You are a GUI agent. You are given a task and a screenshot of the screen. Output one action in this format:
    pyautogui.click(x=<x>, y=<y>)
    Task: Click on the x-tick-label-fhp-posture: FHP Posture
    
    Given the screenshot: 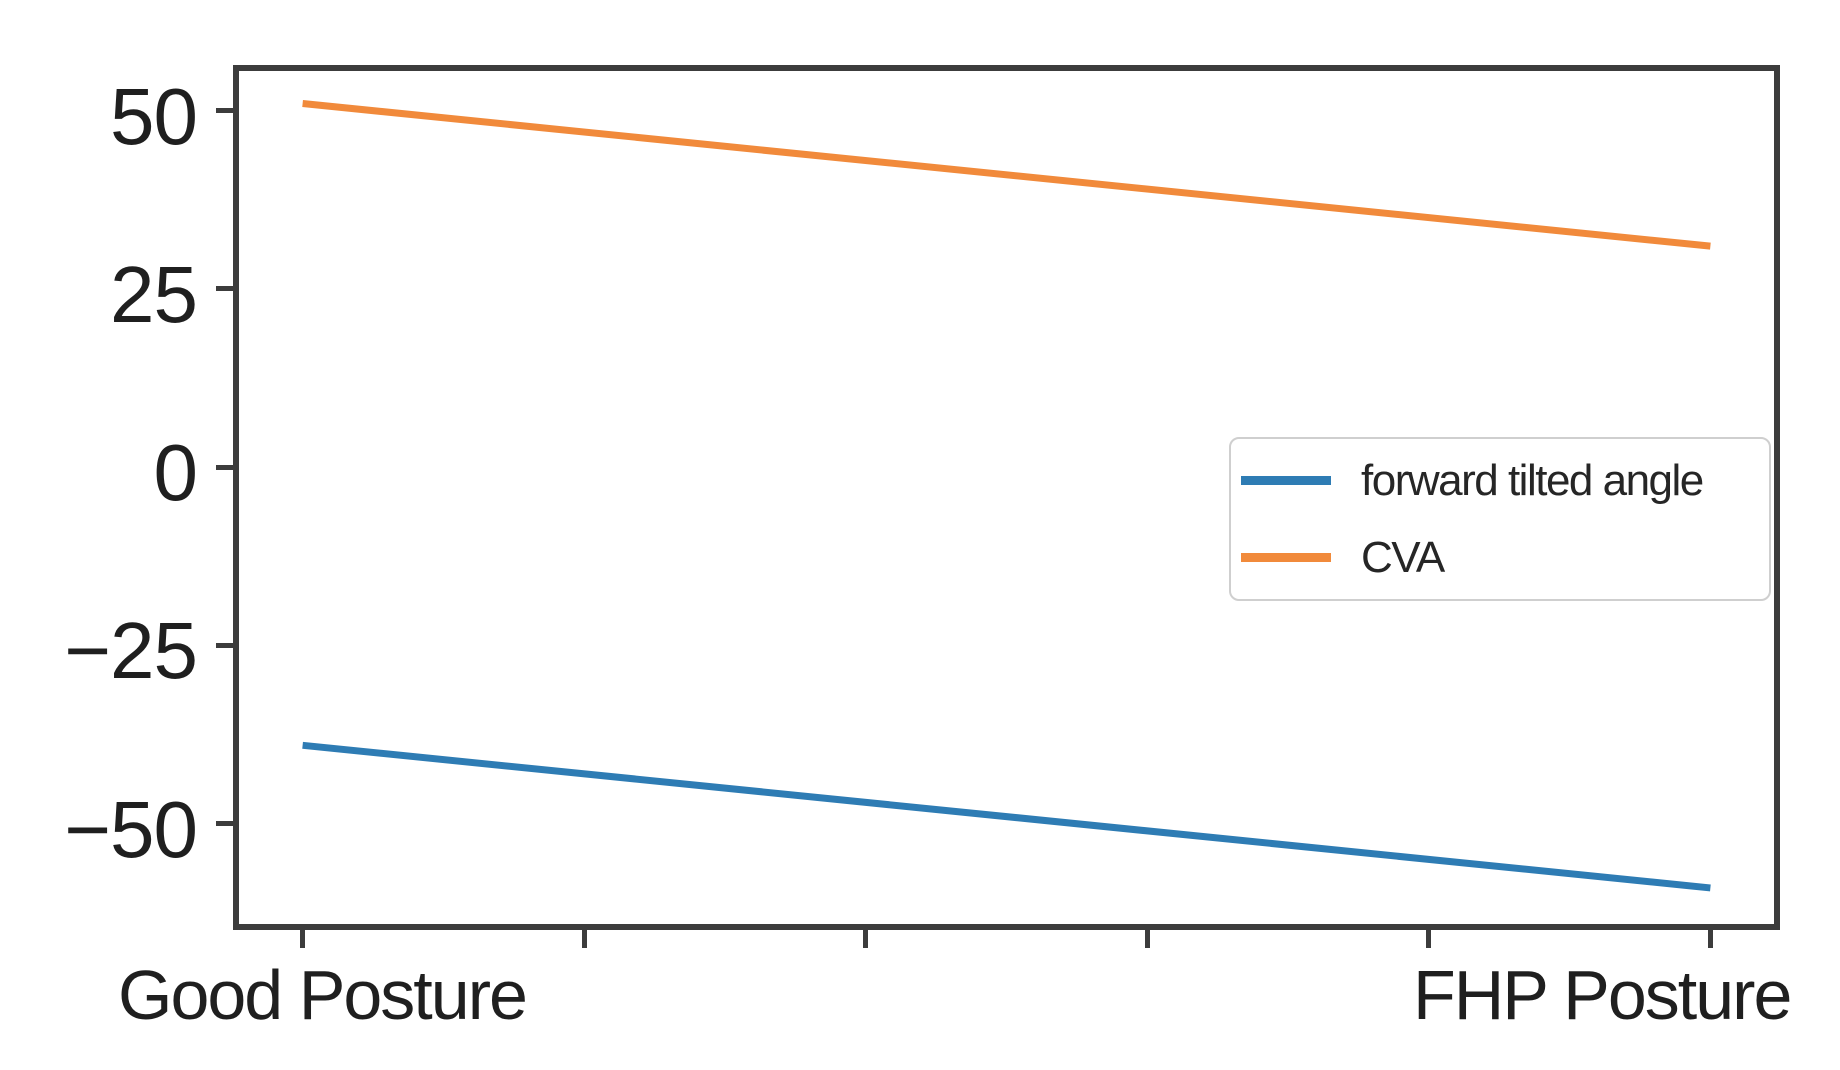 What is the action you would take?
    pyautogui.click(x=1602, y=995)
    